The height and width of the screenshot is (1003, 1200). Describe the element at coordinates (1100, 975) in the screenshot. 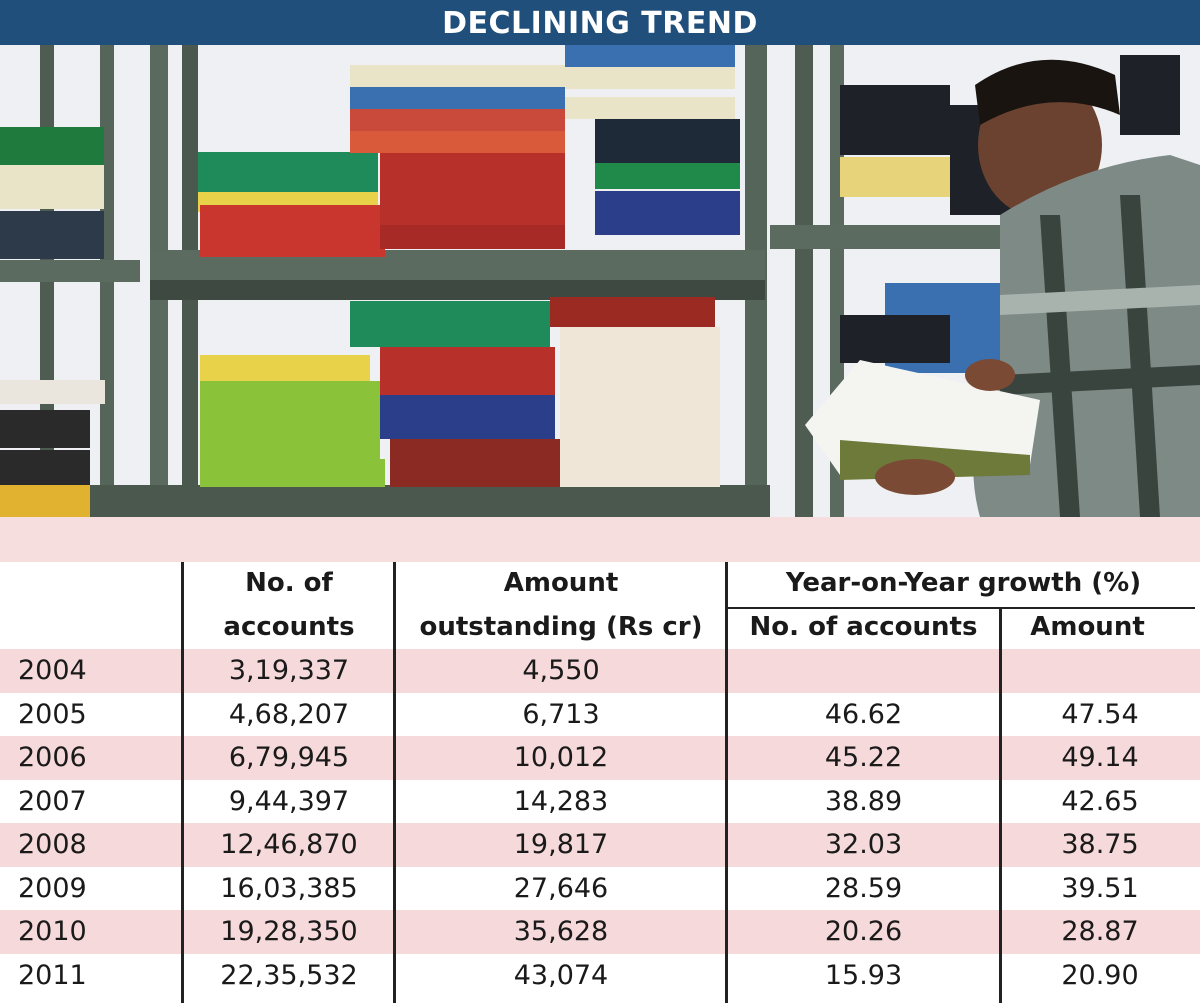

I see `cell-g-amount: 20.90` at that location.